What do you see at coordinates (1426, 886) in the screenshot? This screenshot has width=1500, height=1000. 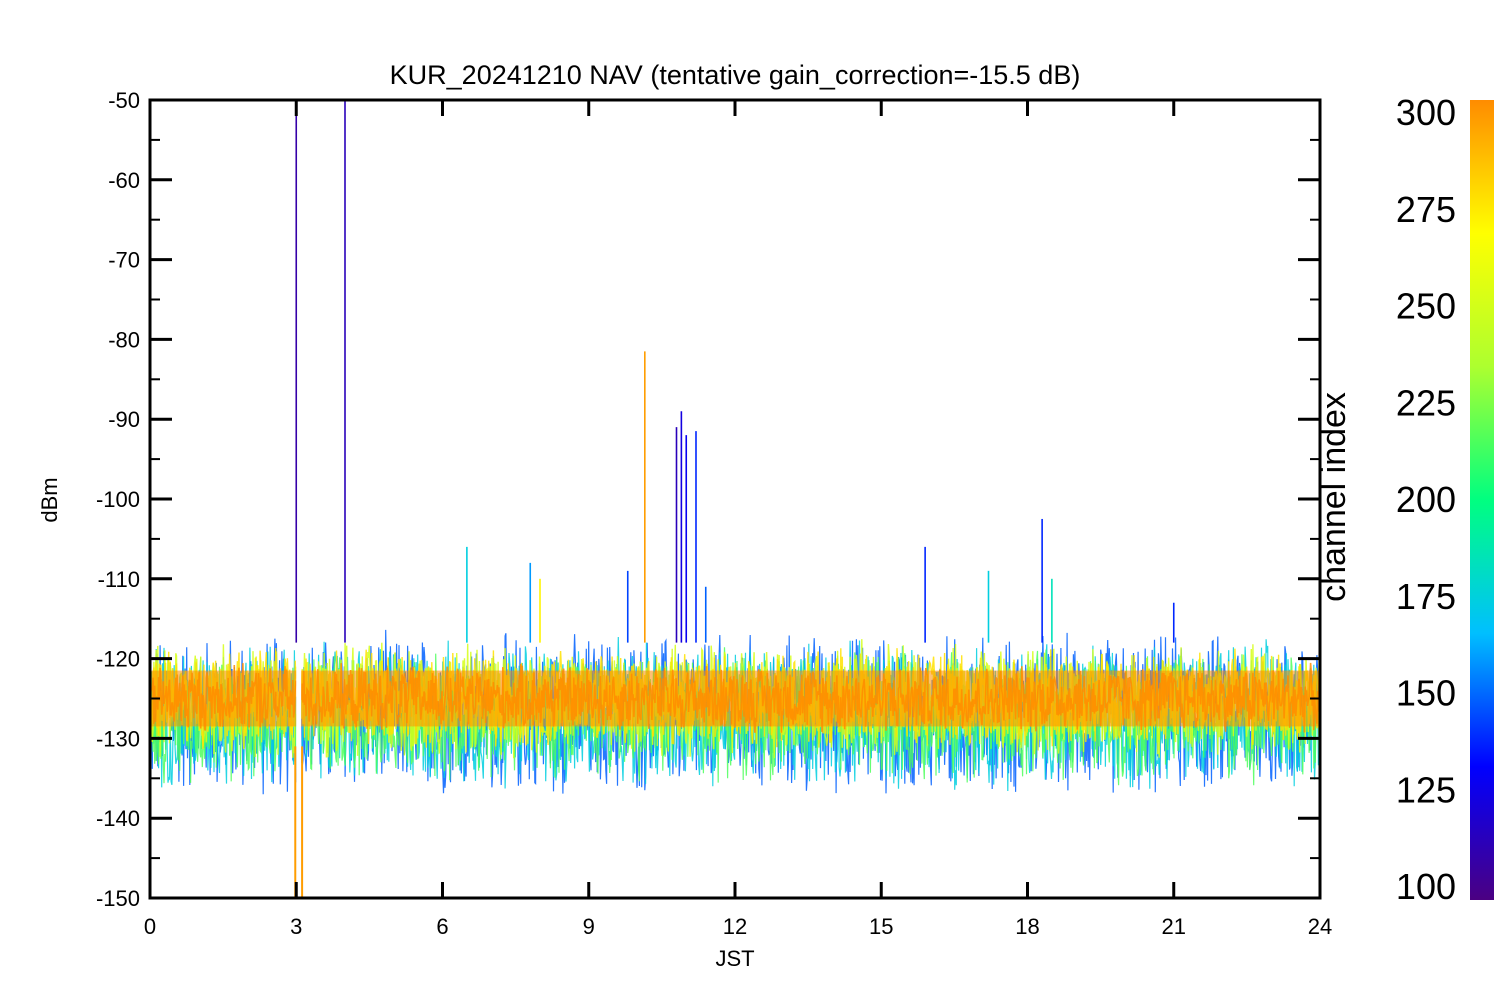 I see `colorbar-tick-label: 100` at bounding box center [1426, 886].